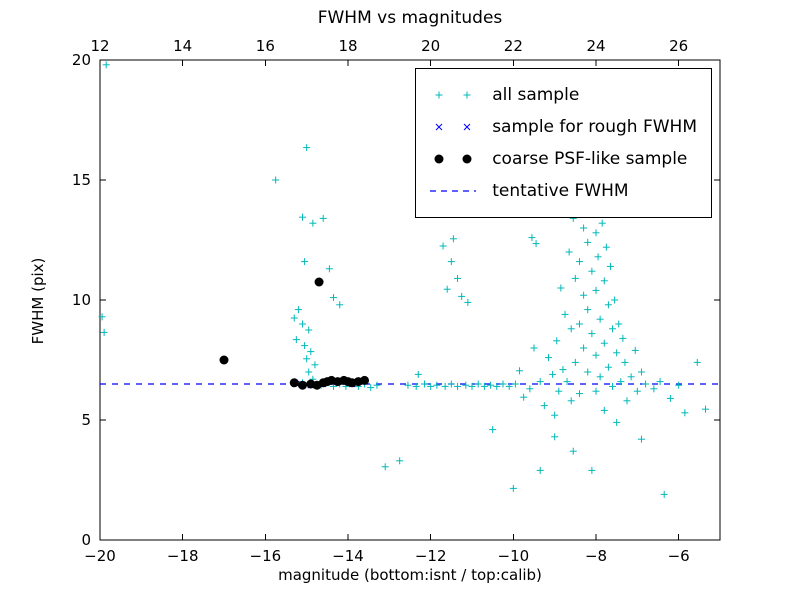 The width and height of the screenshot is (800, 600). I want to click on svg-text: 12, so click(99, 46).